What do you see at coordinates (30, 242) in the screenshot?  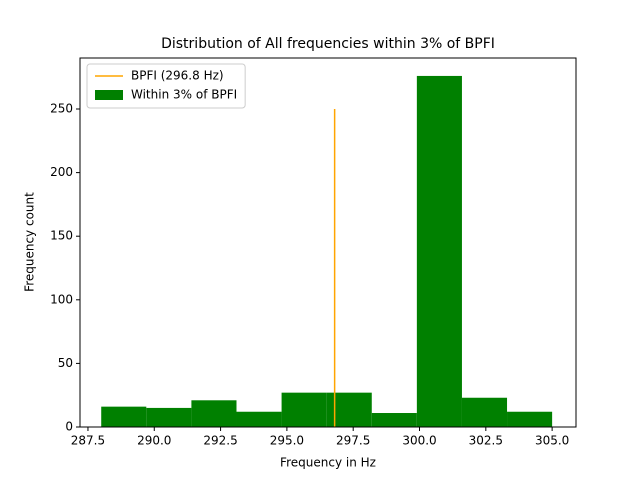 I see `y-axis-label: Frequency count` at bounding box center [30, 242].